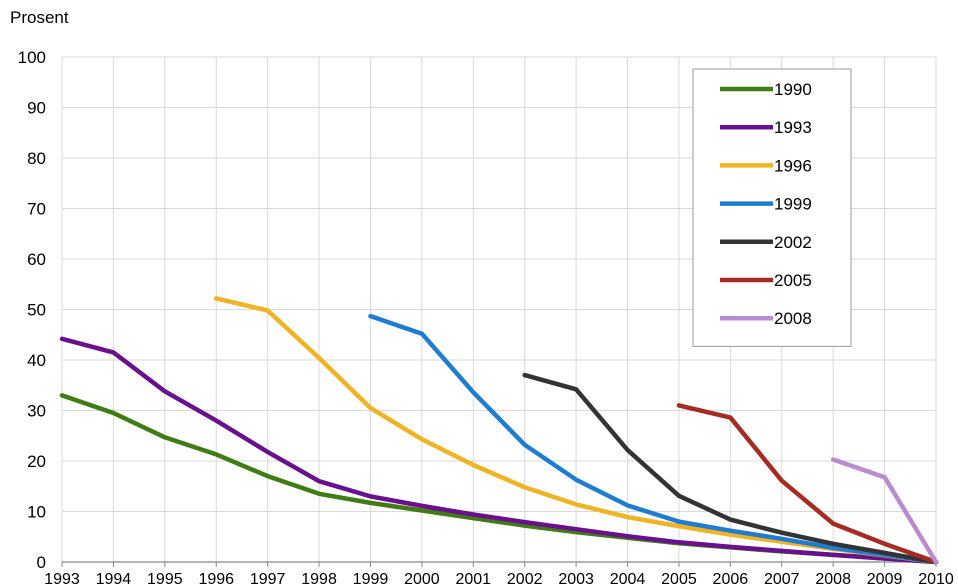 The image size is (958, 585). Describe the element at coordinates (36, 259) in the screenshot. I see `y-tick-label: 60` at that location.